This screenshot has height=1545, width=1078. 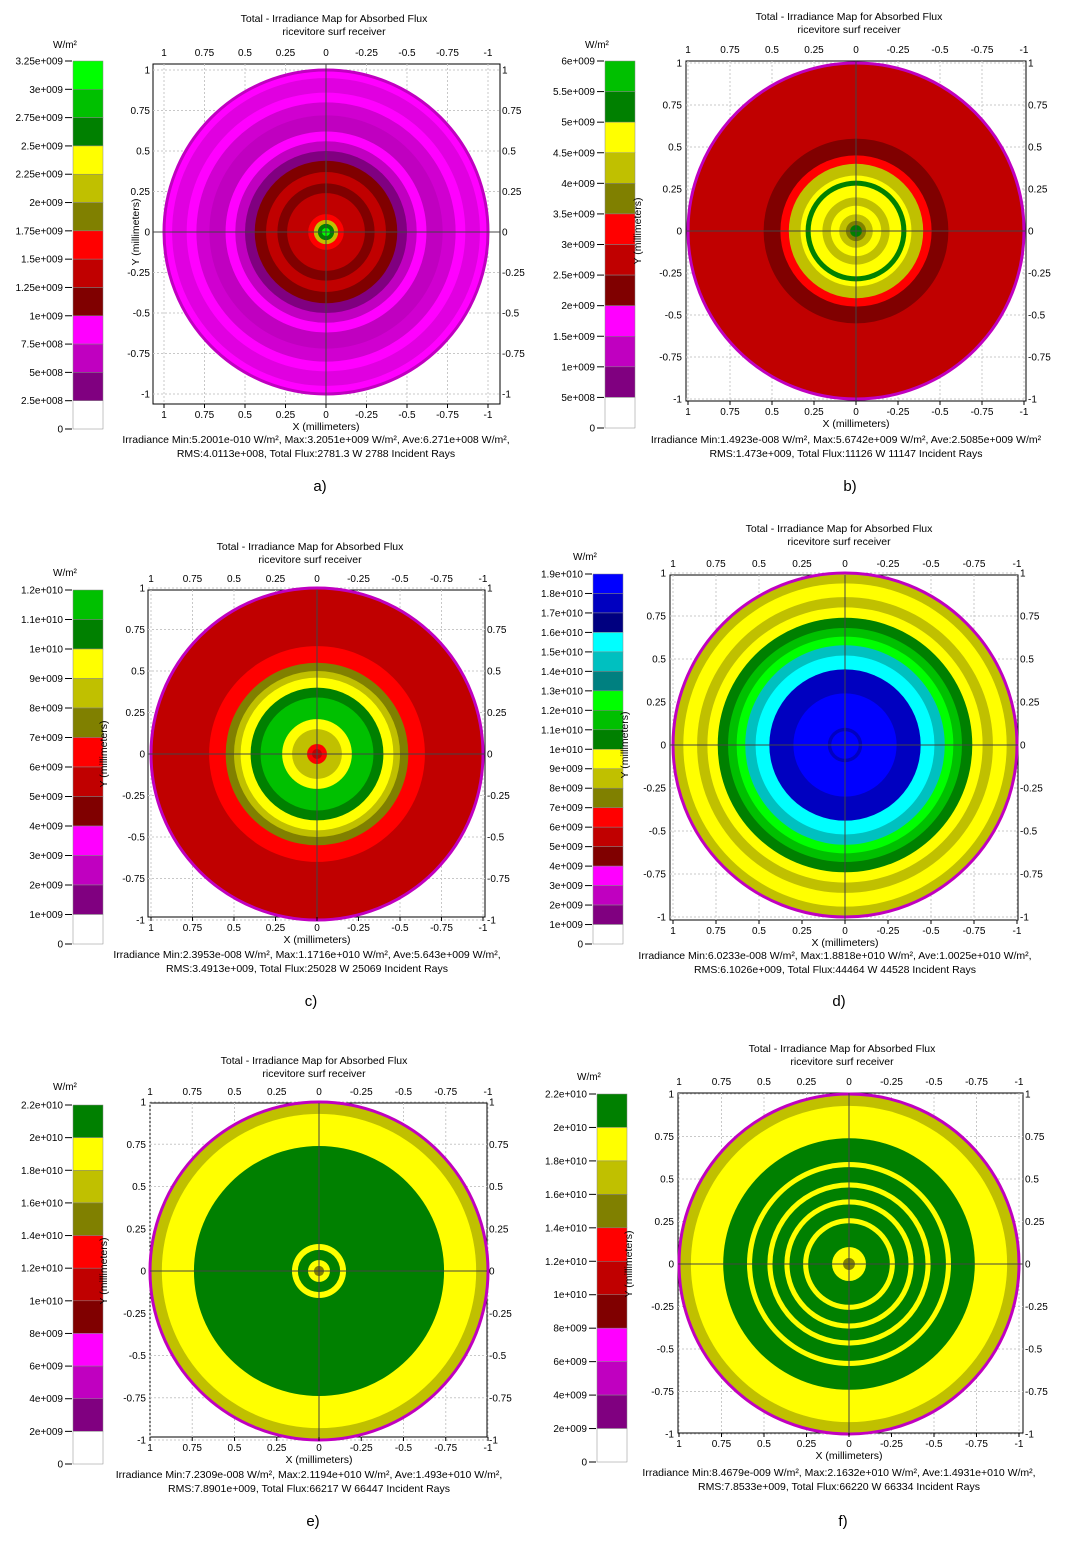 I want to click on y-tick-label-left: 0.5, so click(x=659, y=660).